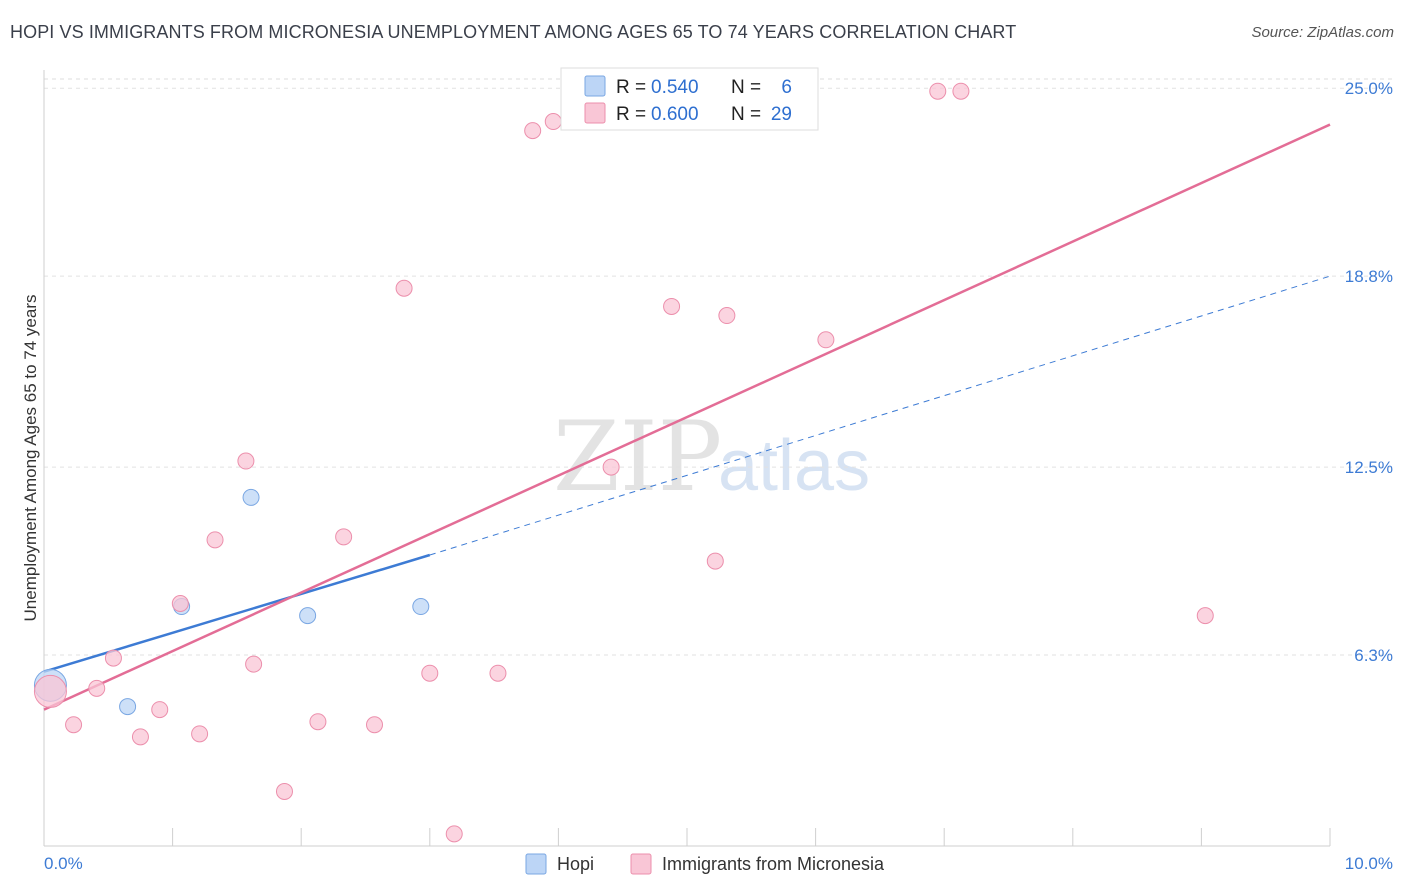 The width and height of the screenshot is (1406, 892). Describe the element at coordinates (786, 87) in the screenshot. I see `hopi-n-value: 6` at that location.